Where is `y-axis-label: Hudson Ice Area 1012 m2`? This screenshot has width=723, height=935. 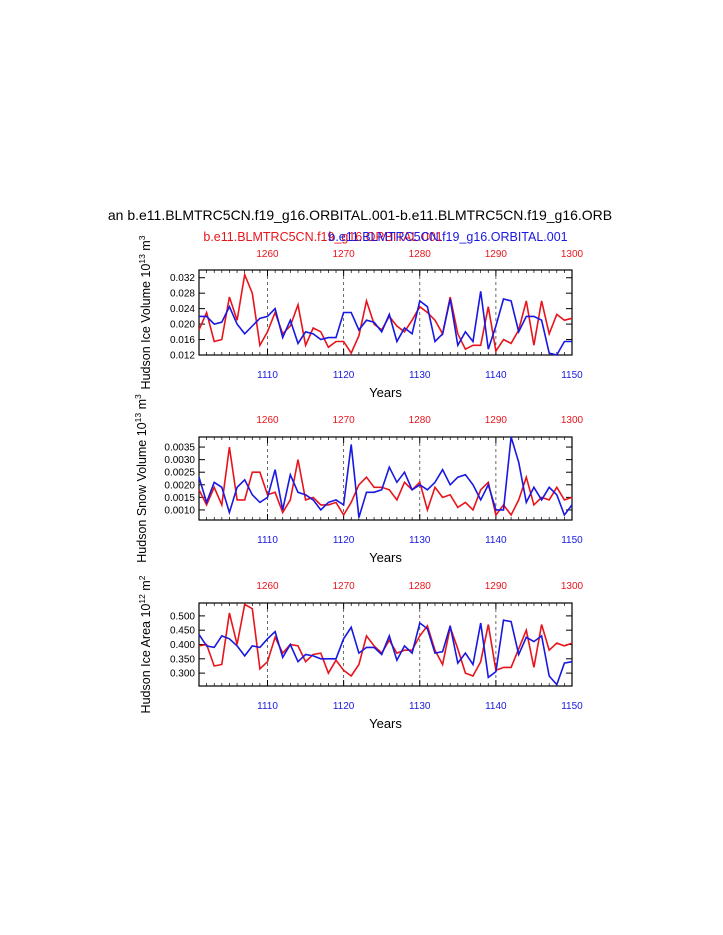
y-axis-label: Hudson Ice Area 1012 m2 is located at coordinates (145, 644).